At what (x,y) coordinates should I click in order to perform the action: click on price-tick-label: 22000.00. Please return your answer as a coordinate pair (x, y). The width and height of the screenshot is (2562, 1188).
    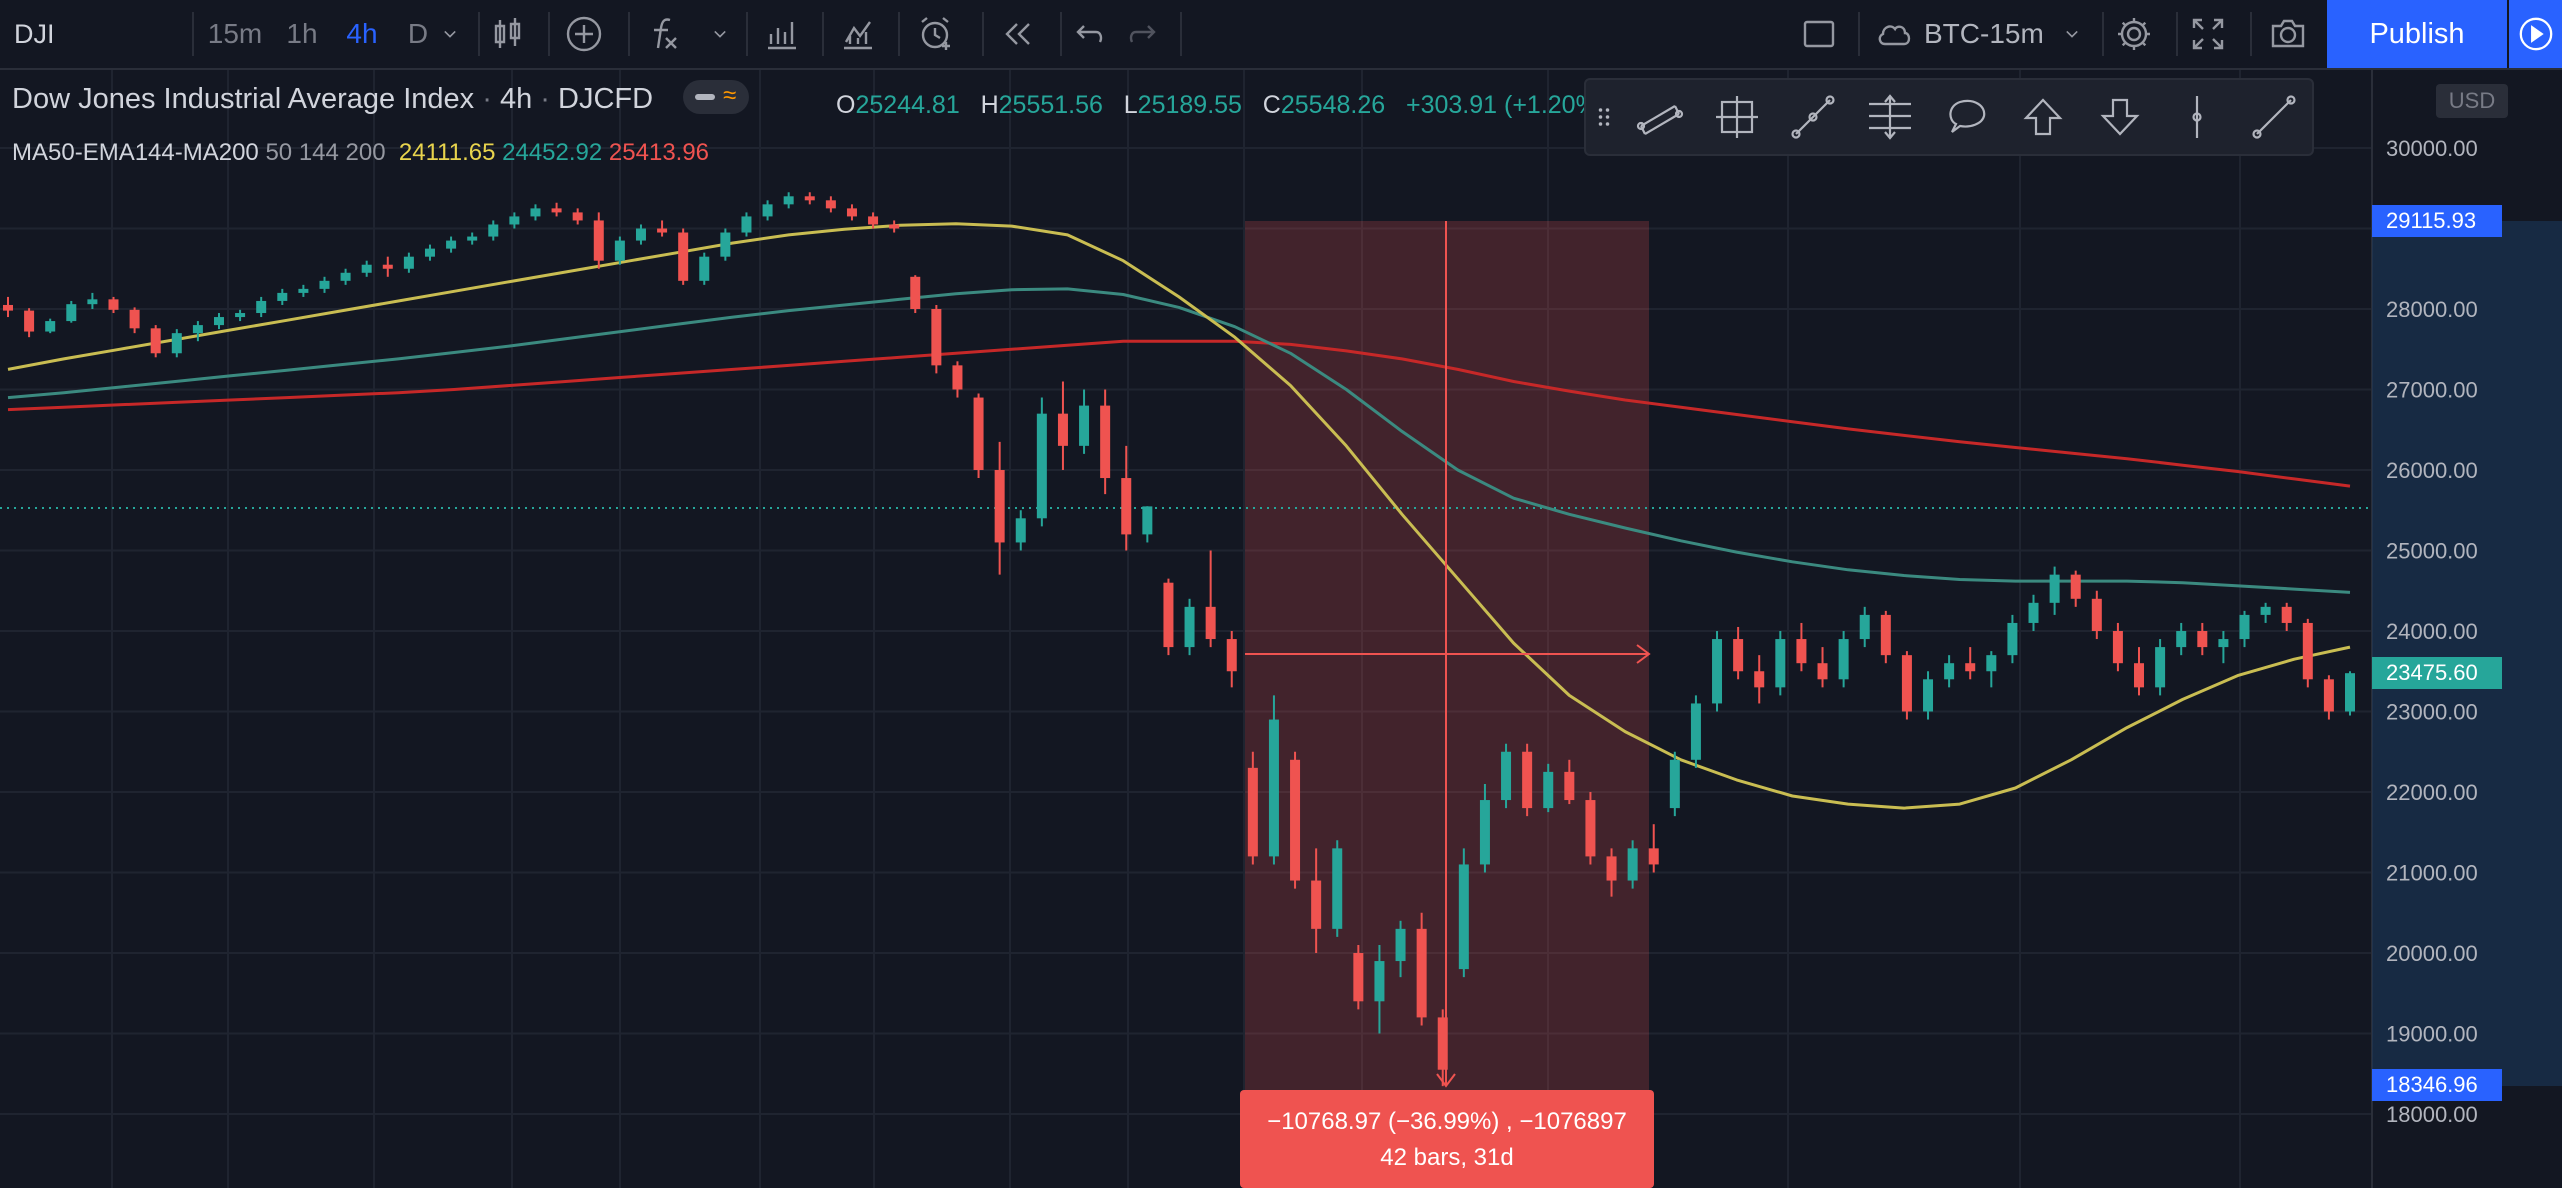
    Looking at the image, I should click on (2432, 792).